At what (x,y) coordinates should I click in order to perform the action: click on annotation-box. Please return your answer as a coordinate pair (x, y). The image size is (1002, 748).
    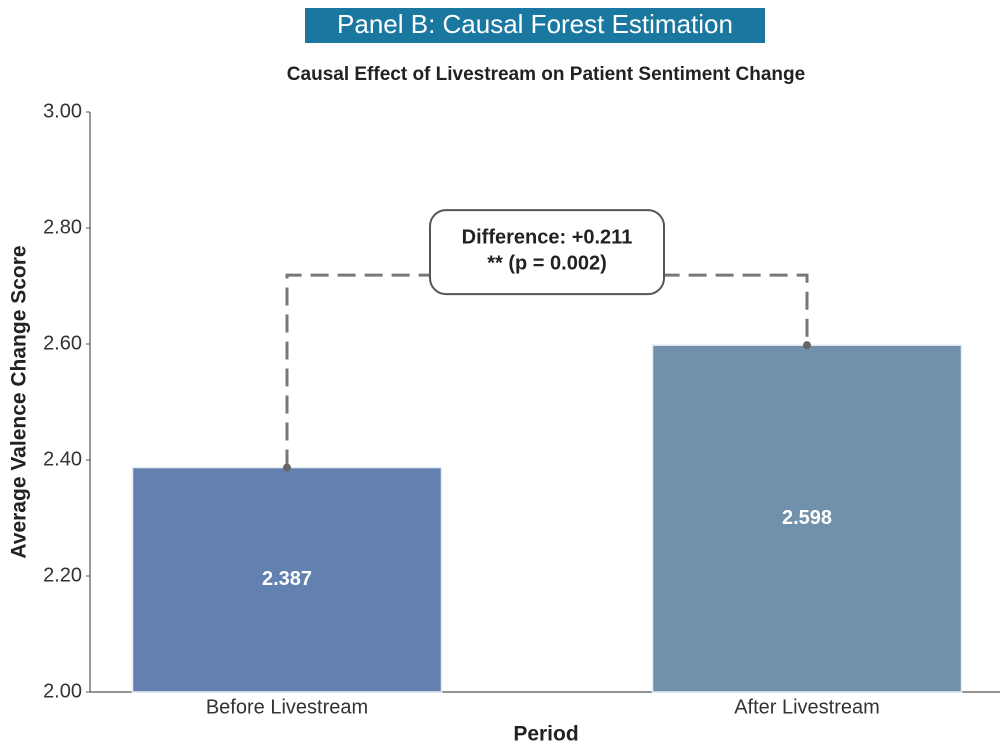
    Looking at the image, I should click on (547, 252).